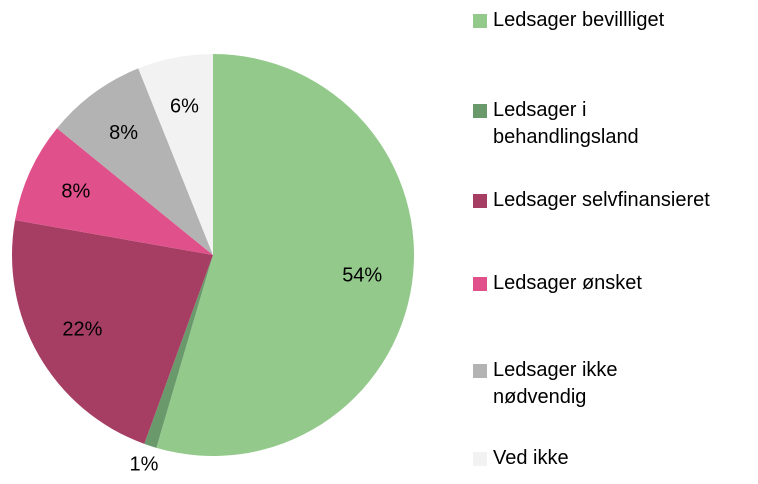 This screenshot has width=758, height=484. Describe the element at coordinates (531, 458) in the screenshot. I see `legend-label: Ved ikke` at that location.